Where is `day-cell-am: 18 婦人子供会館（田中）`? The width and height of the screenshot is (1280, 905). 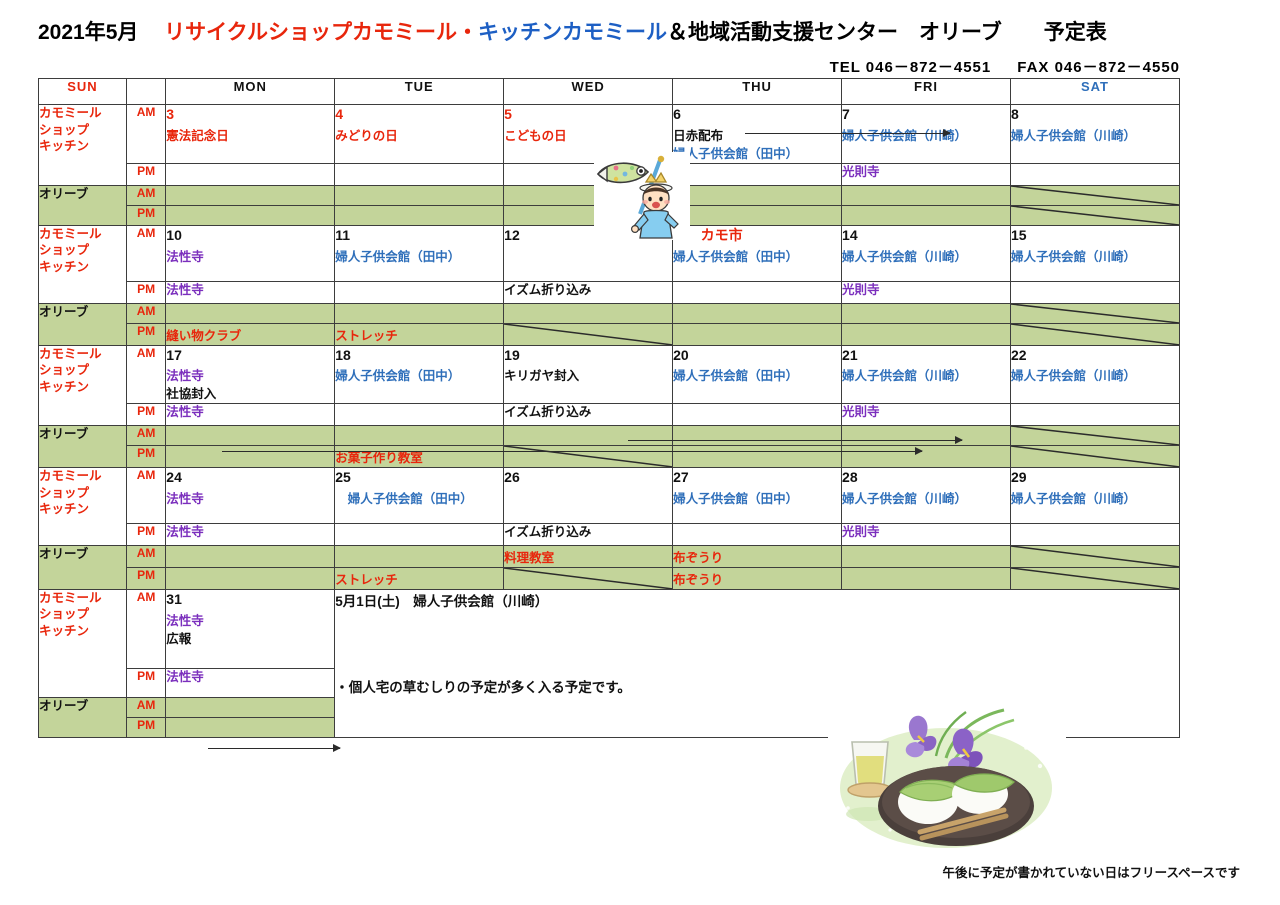
day-cell-am: 18 婦人子供会館（田中） is located at coordinates (419, 374).